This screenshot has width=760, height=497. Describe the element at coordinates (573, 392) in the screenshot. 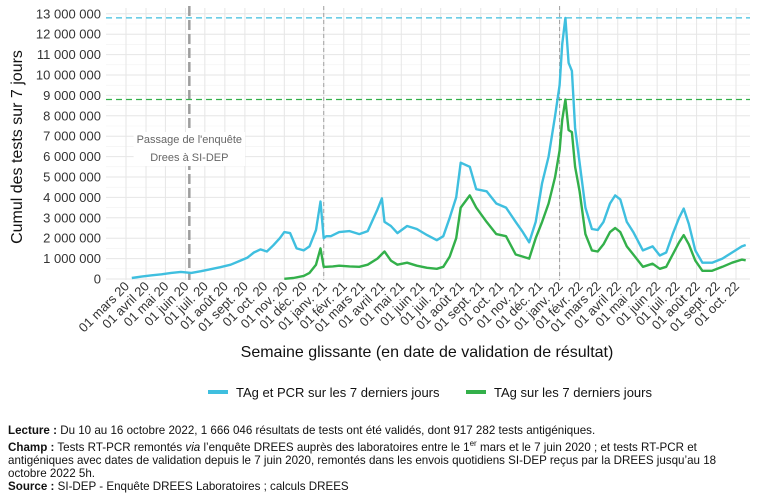

I see `legend-label-tag: TAg sur les 7 derniers jours` at that location.